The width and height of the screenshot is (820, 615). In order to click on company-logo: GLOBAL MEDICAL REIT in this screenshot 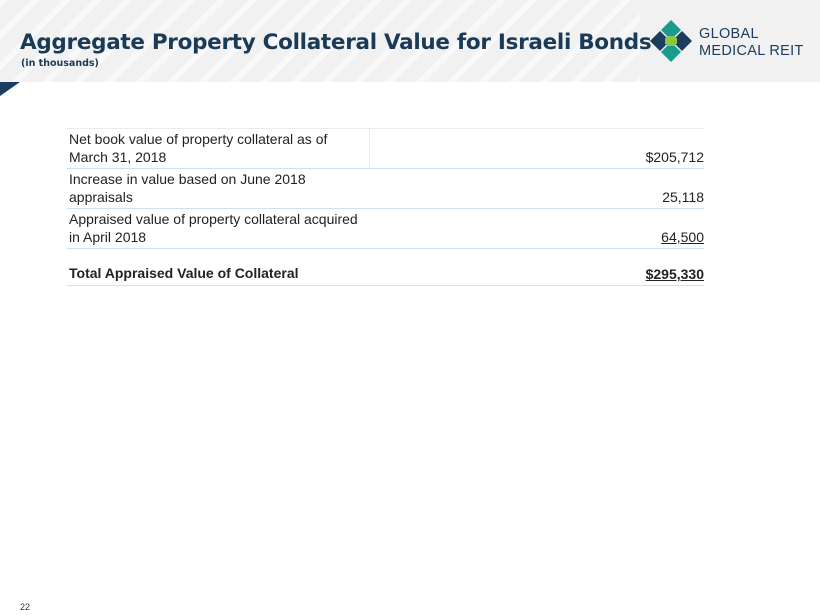, I will do `click(733, 41)`.